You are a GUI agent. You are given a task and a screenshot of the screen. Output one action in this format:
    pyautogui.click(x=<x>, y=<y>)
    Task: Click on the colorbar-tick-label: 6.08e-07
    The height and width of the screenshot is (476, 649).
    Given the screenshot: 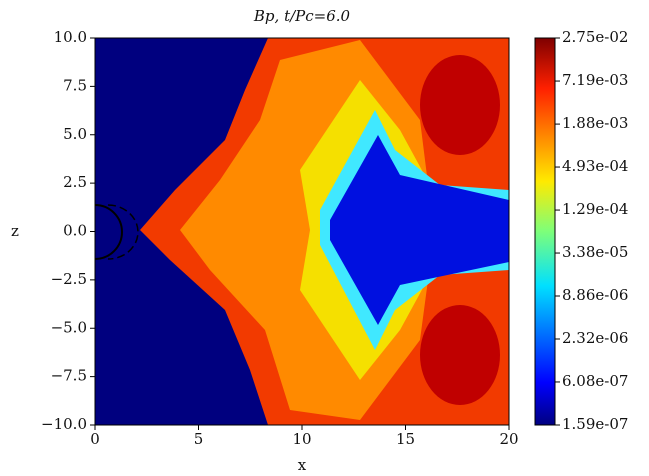 What is the action you would take?
    pyautogui.click(x=595, y=381)
    